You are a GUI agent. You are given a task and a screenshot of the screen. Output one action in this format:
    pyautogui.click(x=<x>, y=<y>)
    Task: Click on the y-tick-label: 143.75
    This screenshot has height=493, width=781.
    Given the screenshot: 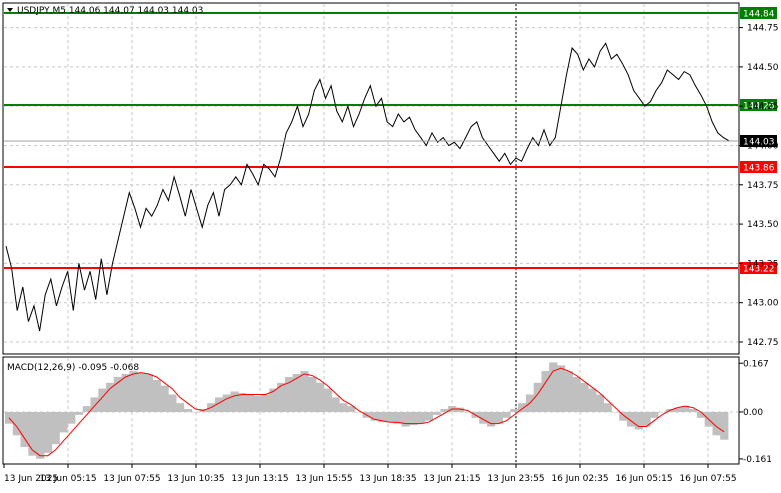 What is the action you would take?
    pyautogui.click(x=763, y=186)
    